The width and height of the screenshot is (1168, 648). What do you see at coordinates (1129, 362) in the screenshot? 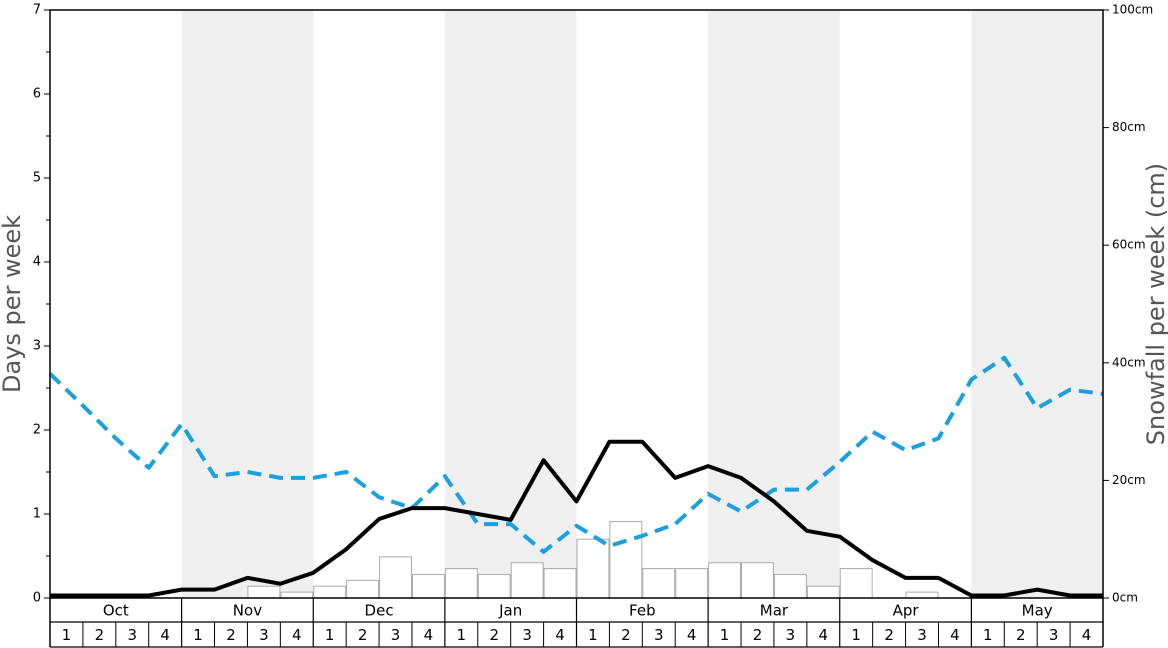
I see `right-tick-label: 40cm` at bounding box center [1129, 362].